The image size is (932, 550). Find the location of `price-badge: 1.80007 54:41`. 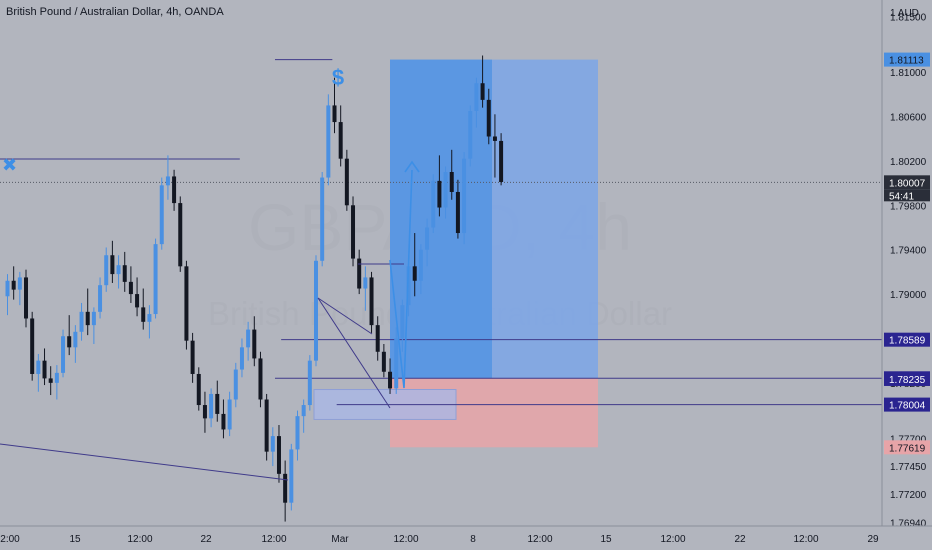

price-badge: 1.80007 54:41 is located at coordinates (907, 188).